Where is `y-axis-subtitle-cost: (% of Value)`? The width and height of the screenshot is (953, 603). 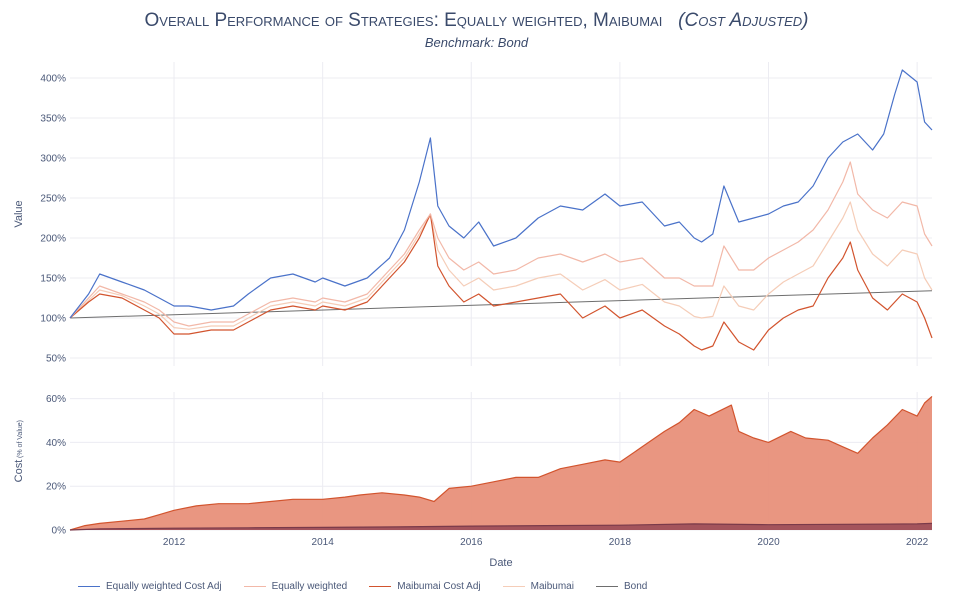 y-axis-subtitle-cost: (% of Value) is located at coordinates (20, 439).